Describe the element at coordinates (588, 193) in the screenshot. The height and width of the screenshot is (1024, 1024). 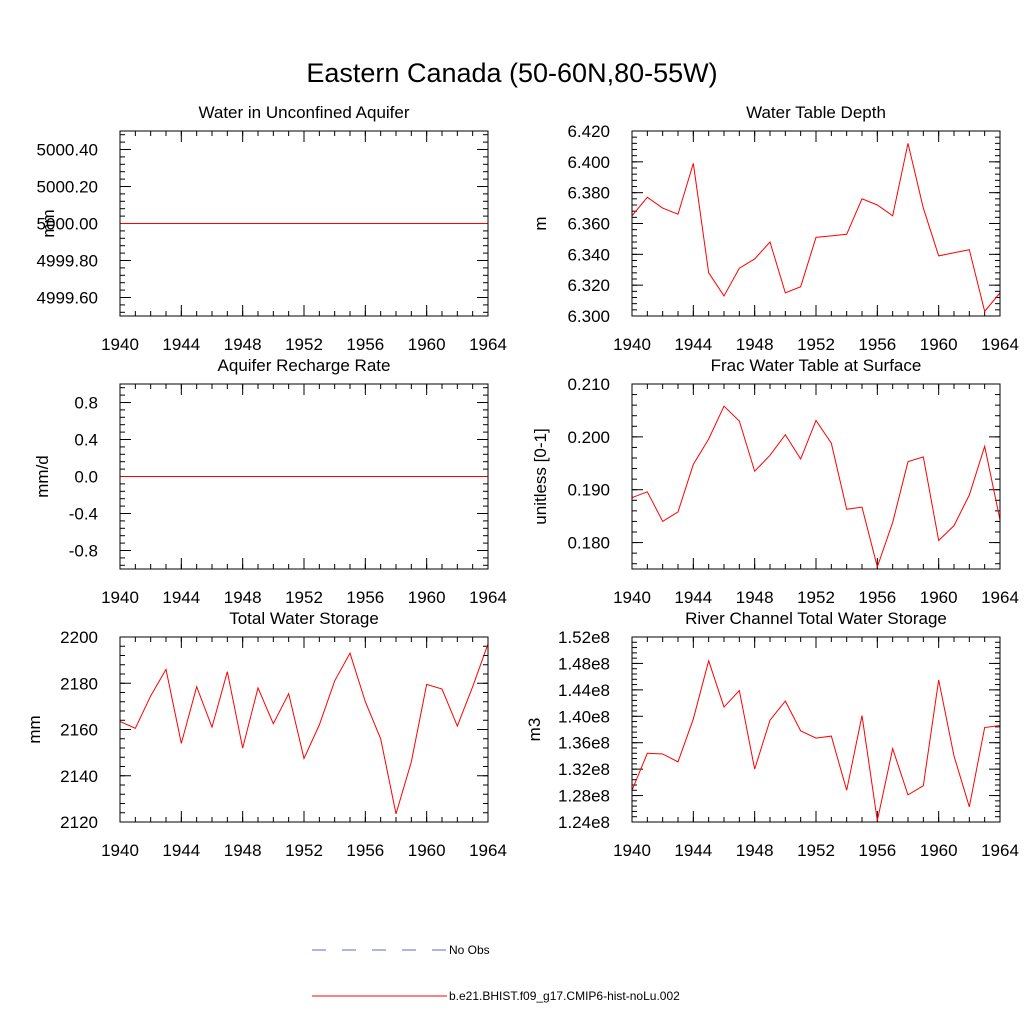
I see `y-tick-label: 6.380` at that location.